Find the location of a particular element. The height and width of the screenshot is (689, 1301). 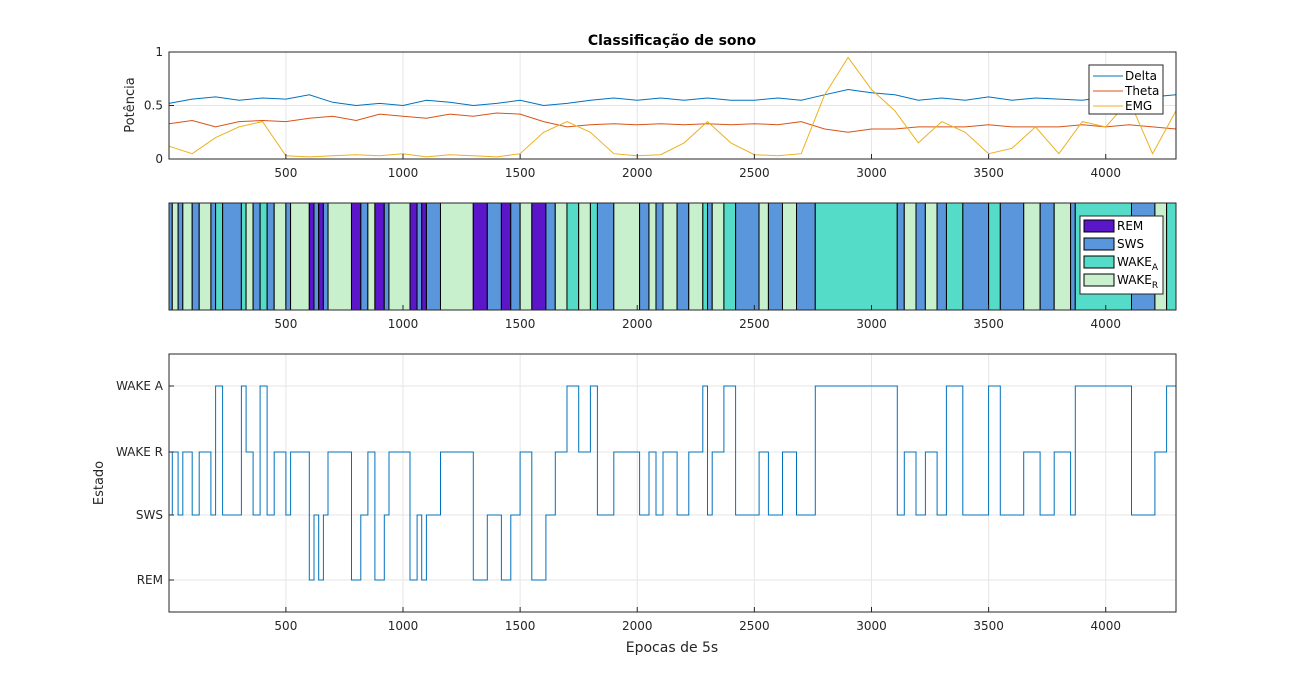

y-tick-label: 0 is located at coordinates (159, 159).